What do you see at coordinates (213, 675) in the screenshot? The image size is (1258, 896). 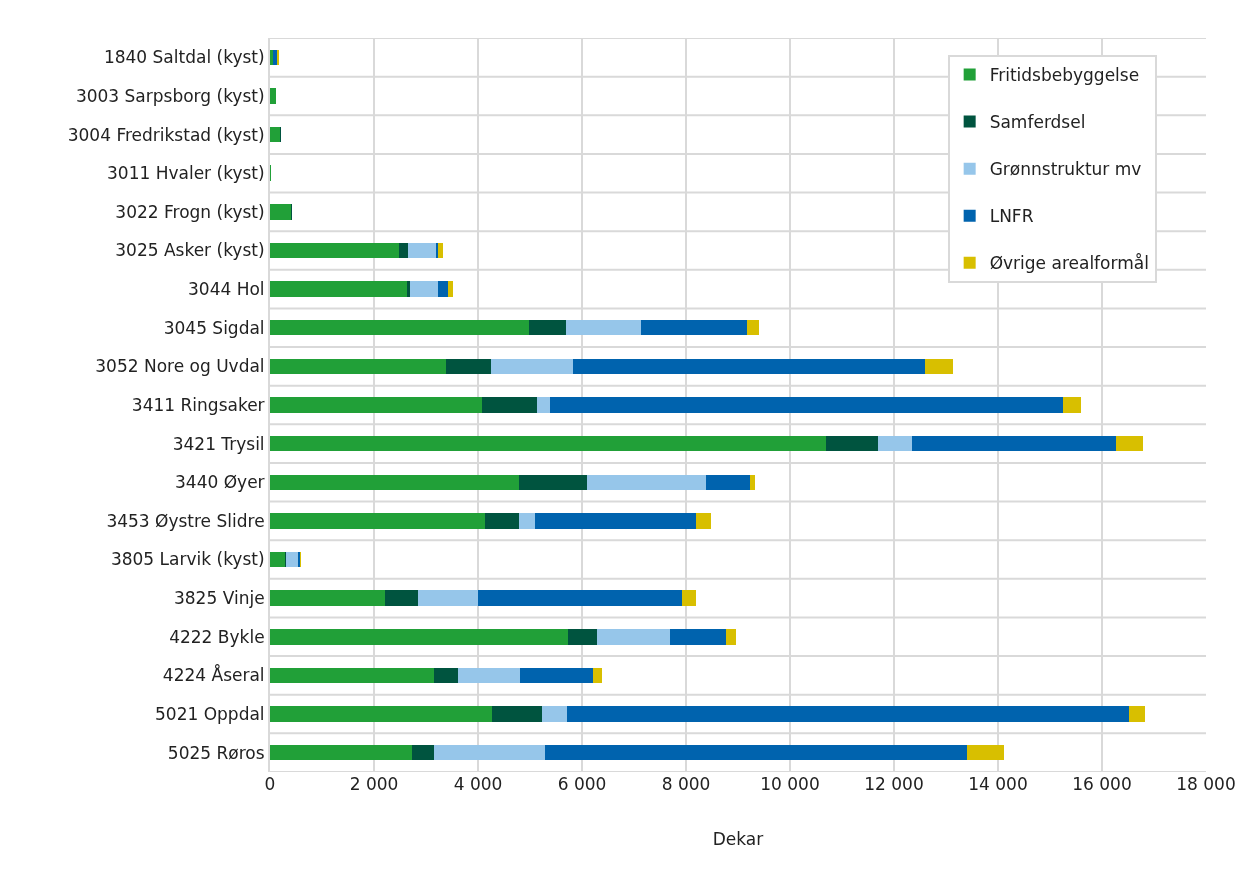 I see `y-tick-label: 4224 Åseral` at bounding box center [213, 675].